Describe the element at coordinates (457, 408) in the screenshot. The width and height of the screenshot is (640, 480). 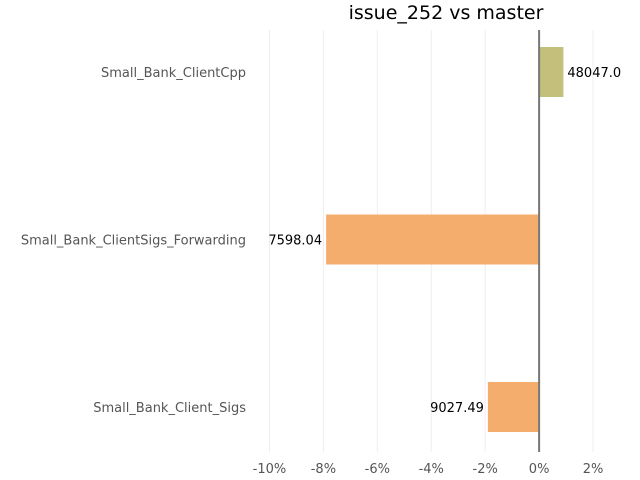
I see `data-label: 9027.49` at that location.